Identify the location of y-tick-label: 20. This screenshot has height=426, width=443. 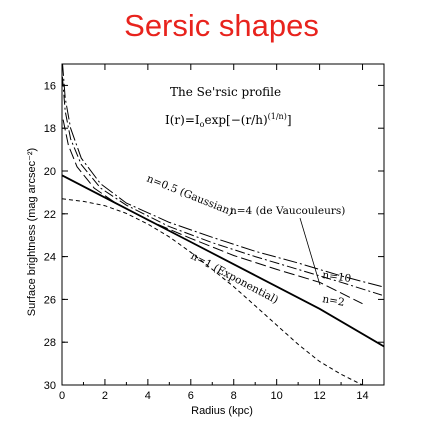
(50, 172).